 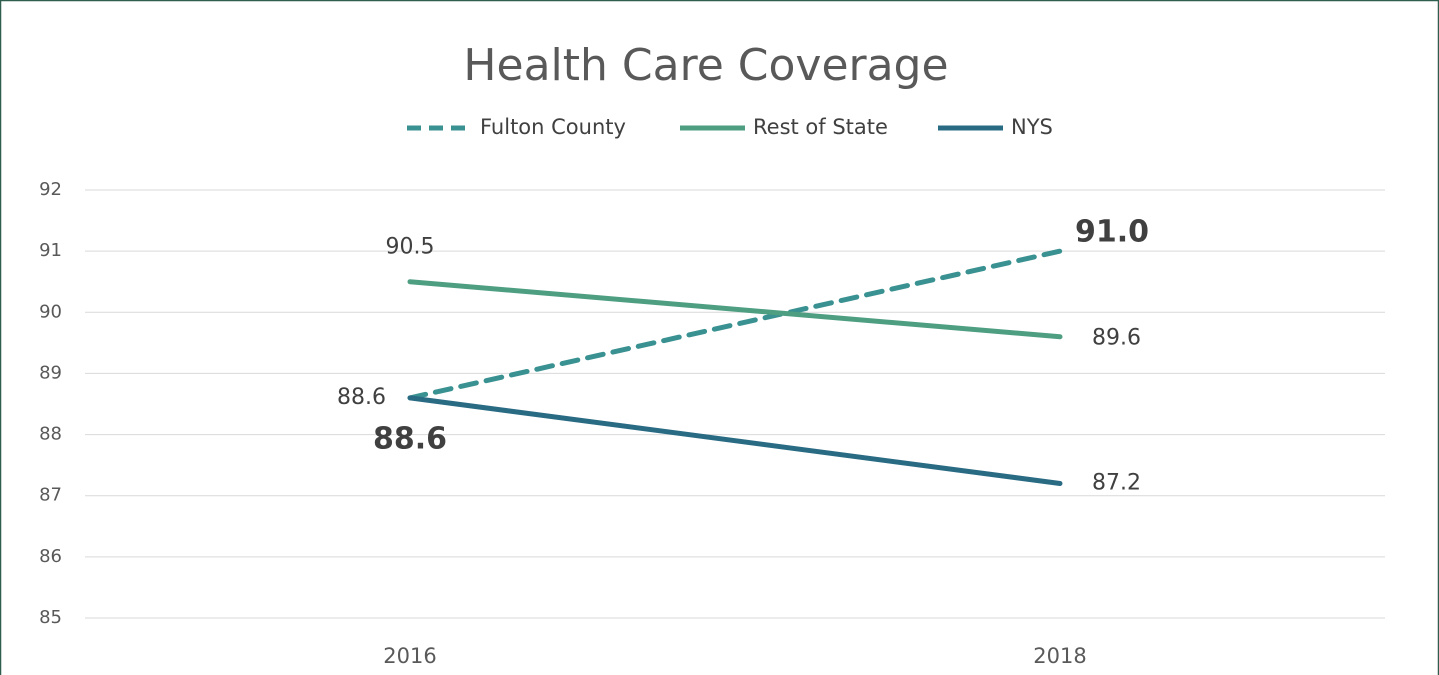 What do you see at coordinates (1032, 127) in the screenshot?
I see `legend-label: NYS` at bounding box center [1032, 127].